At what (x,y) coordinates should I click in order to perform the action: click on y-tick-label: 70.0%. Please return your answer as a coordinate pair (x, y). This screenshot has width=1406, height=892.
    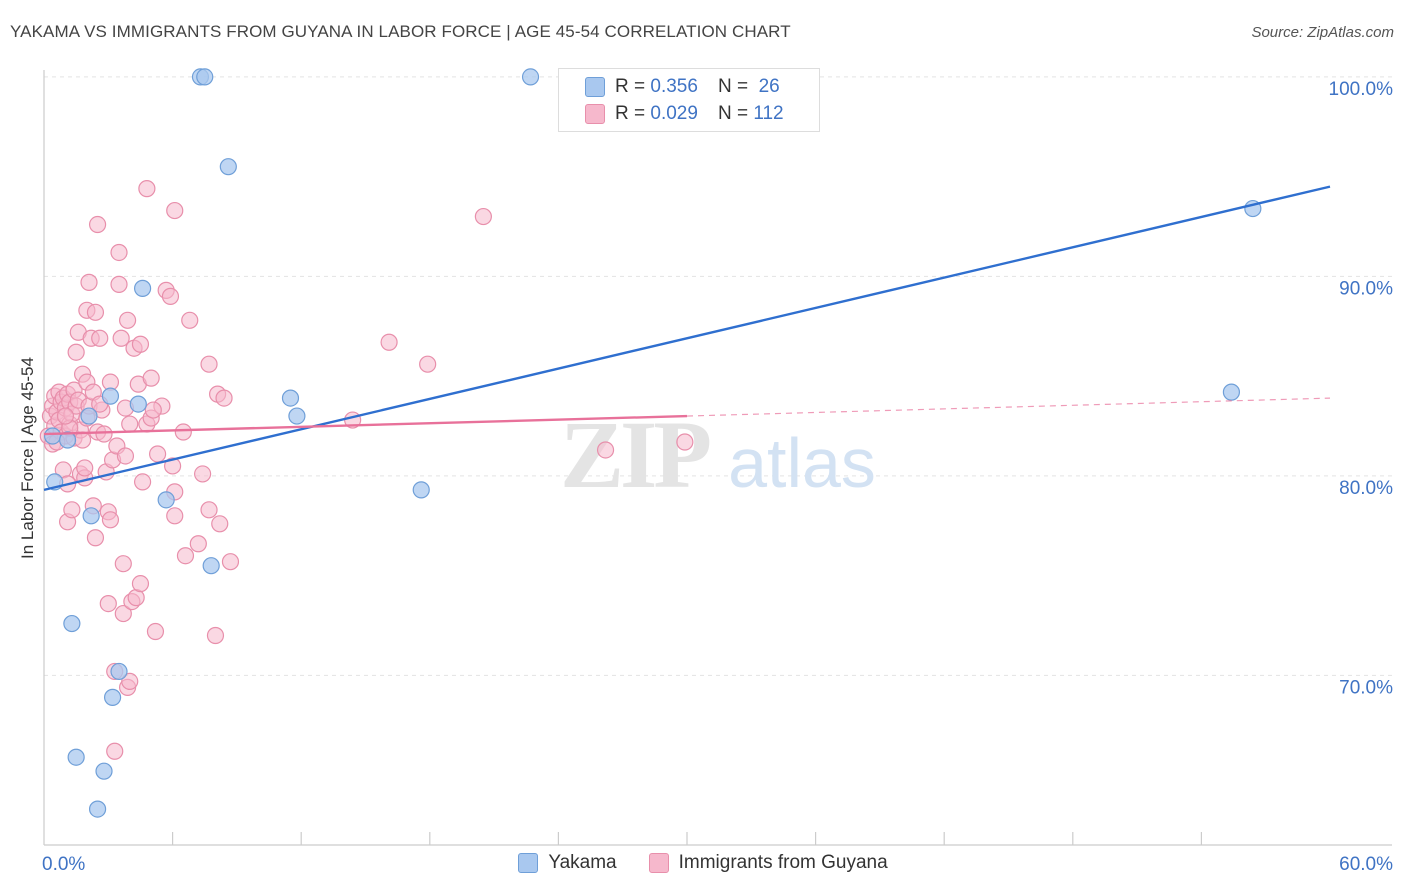
    Looking at the image, I should click on (1366, 687).